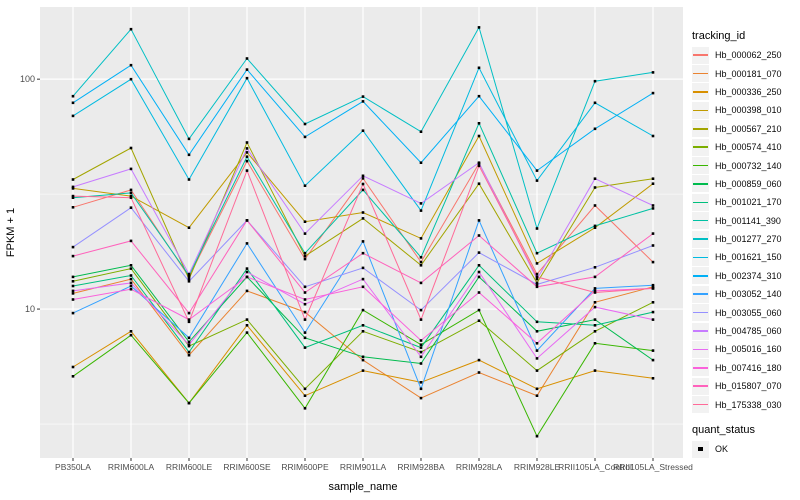 Image resolution: width=800 pixels, height=500 pixels. Describe the element at coordinates (247, 467) in the screenshot. I see `x-tick-label: RRIM600SE` at that location.